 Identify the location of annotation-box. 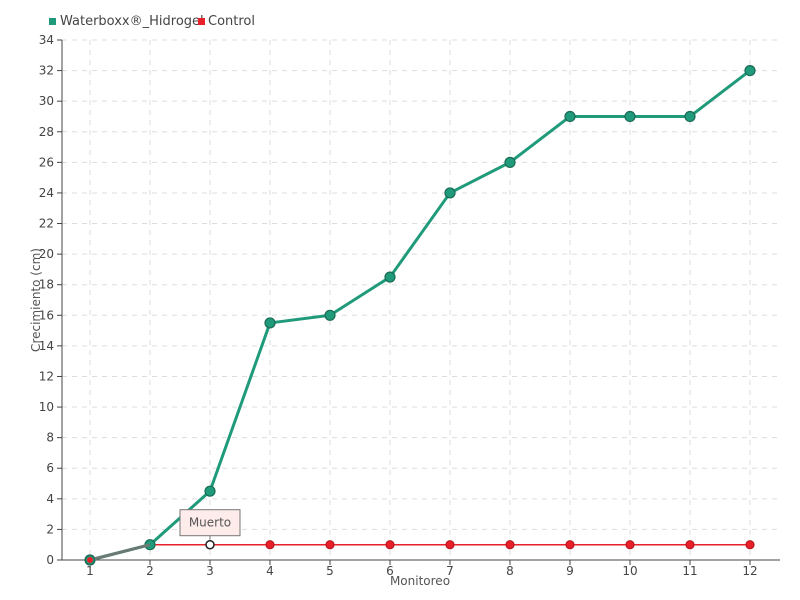
(210, 523).